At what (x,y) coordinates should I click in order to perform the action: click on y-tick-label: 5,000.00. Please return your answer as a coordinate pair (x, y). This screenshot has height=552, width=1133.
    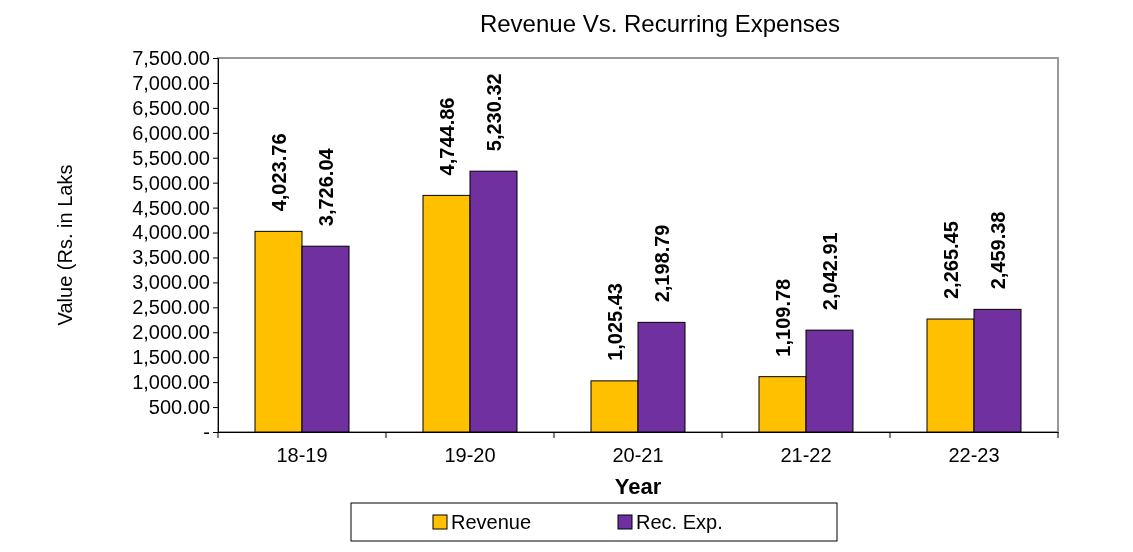
    Looking at the image, I should click on (171, 182).